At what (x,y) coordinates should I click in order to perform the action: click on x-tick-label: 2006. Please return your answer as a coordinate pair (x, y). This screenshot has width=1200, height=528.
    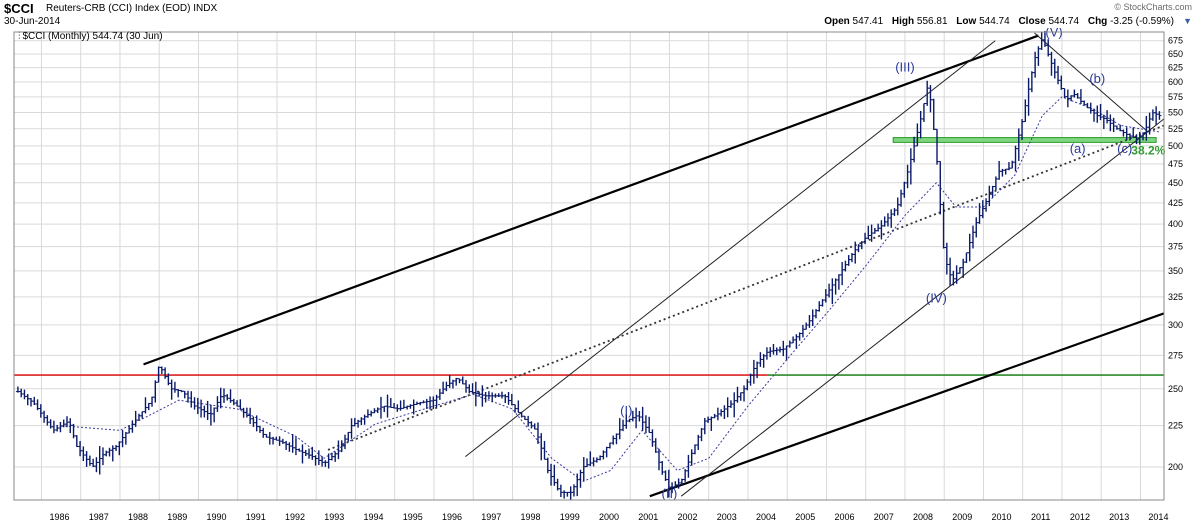
    Looking at the image, I should click on (844, 517).